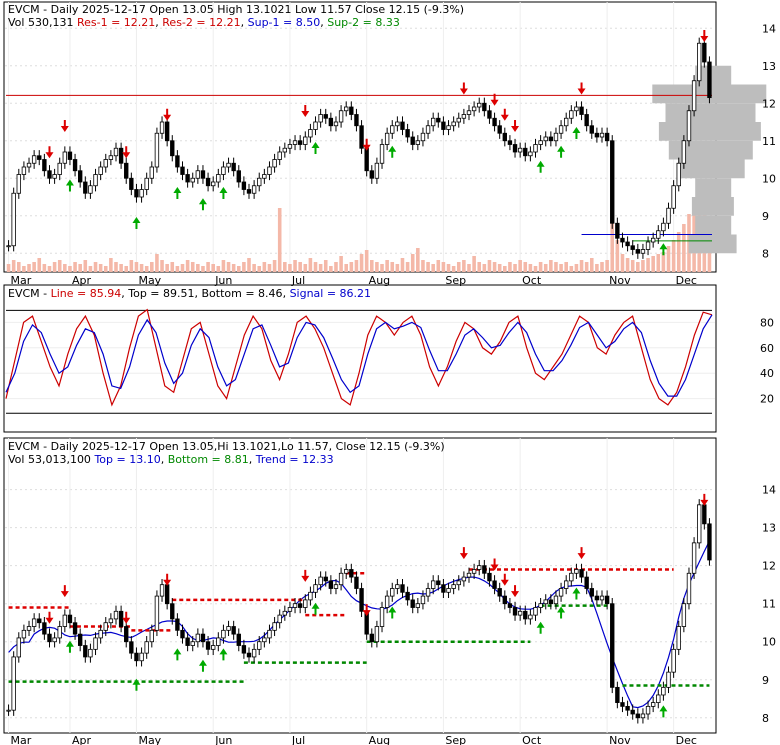 This screenshot has width=780, height=745. Describe the element at coordinates (49, 459) in the screenshot. I see `legend-volume-total: Vol 53,013,100` at that location.